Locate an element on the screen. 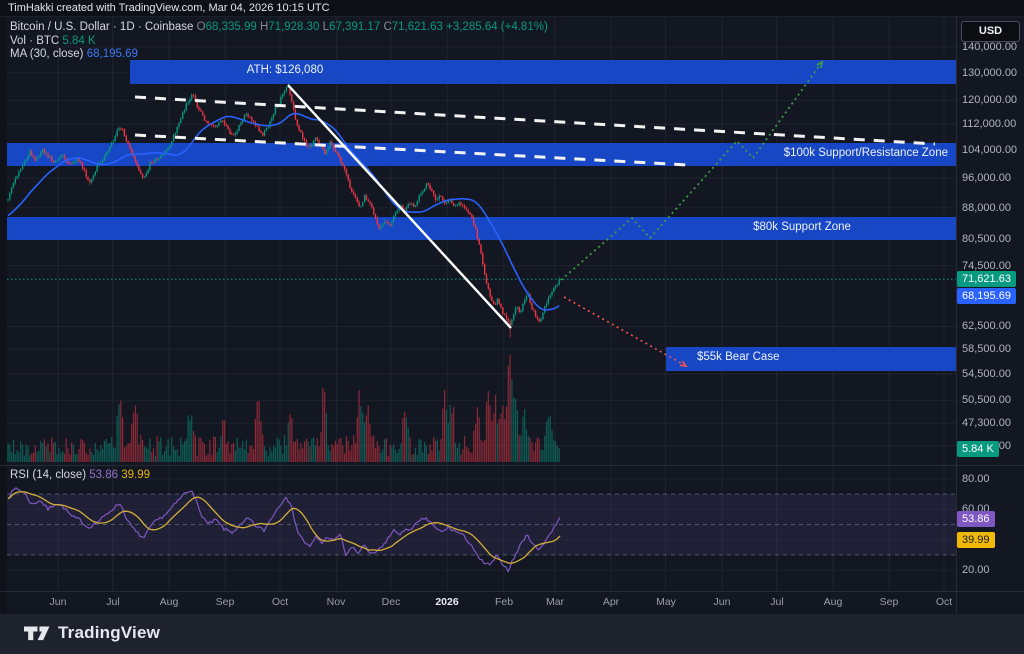 The width and height of the screenshot is (1024, 654). rsi-label: RSI (14, close) is located at coordinates (48, 475).